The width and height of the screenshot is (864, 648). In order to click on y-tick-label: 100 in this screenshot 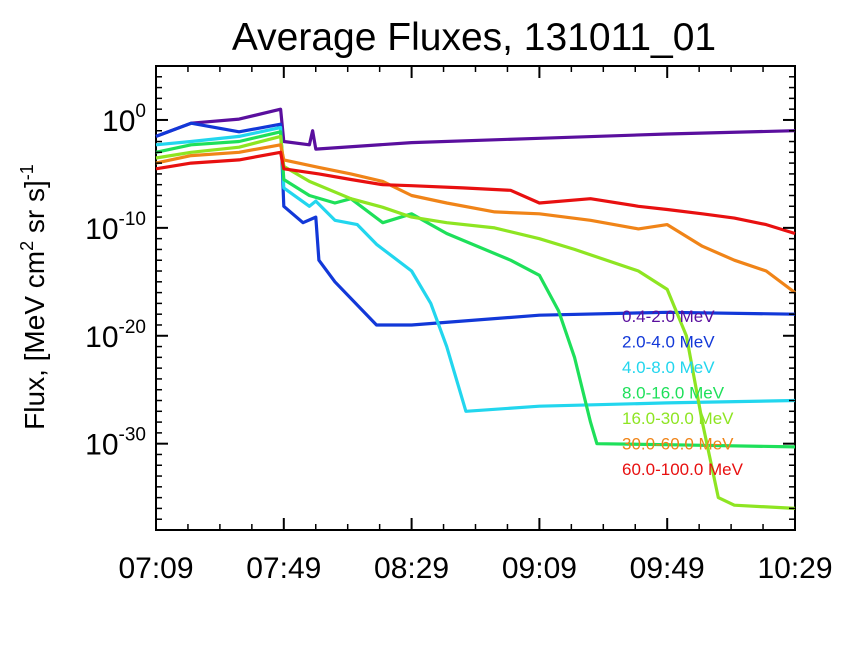, I will do `click(124, 119)`.